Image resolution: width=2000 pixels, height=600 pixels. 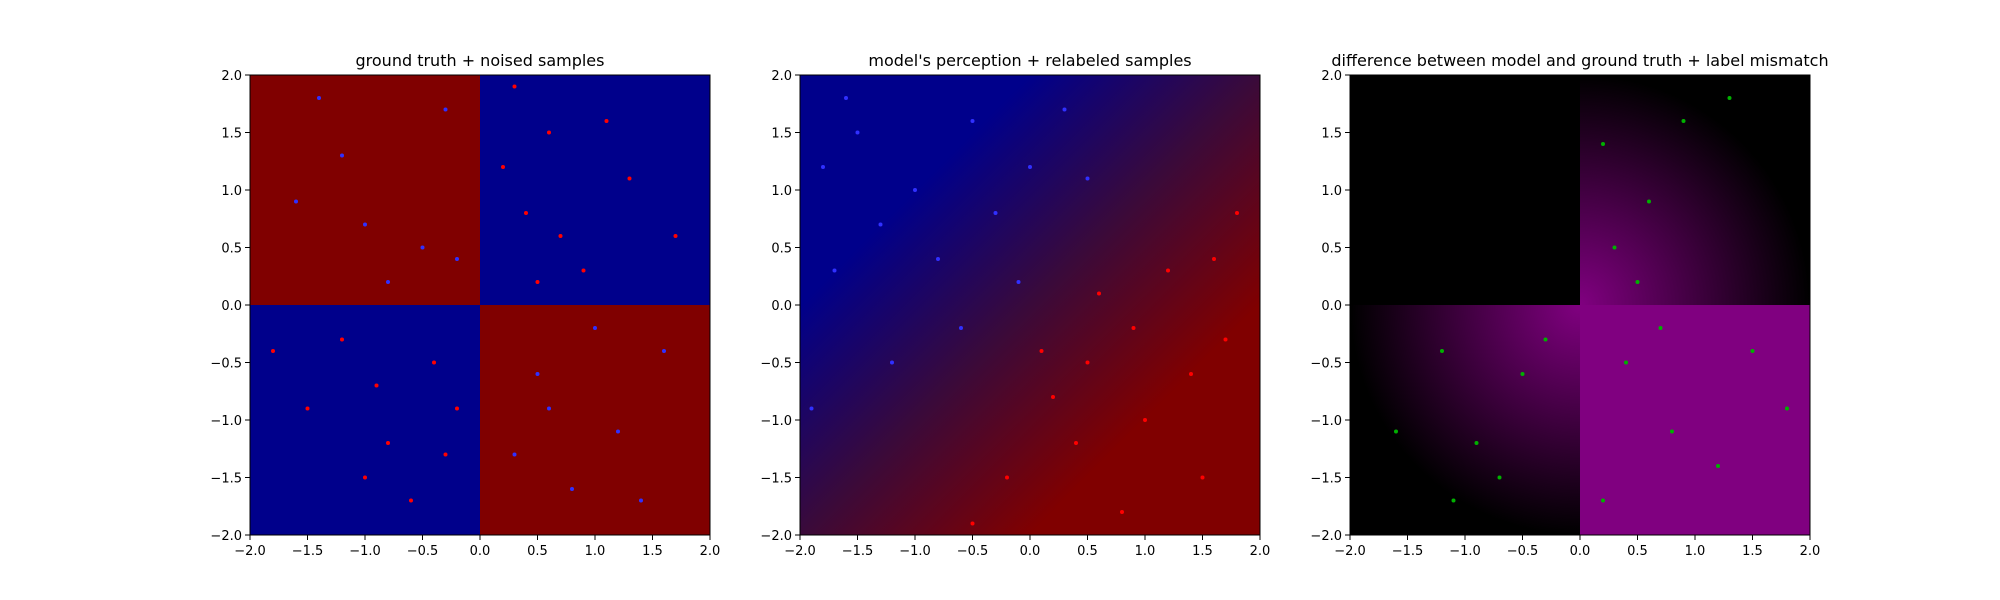 What do you see at coordinates (776, 536) in the screenshot?
I see `y-tick-label: −2.0` at bounding box center [776, 536].